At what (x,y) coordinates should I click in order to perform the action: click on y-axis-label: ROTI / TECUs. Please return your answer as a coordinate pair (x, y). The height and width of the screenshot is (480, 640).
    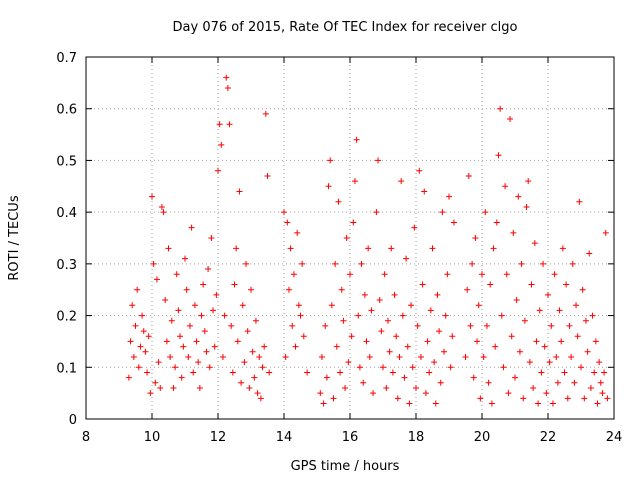
    Looking at the image, I should click on (14, 237).